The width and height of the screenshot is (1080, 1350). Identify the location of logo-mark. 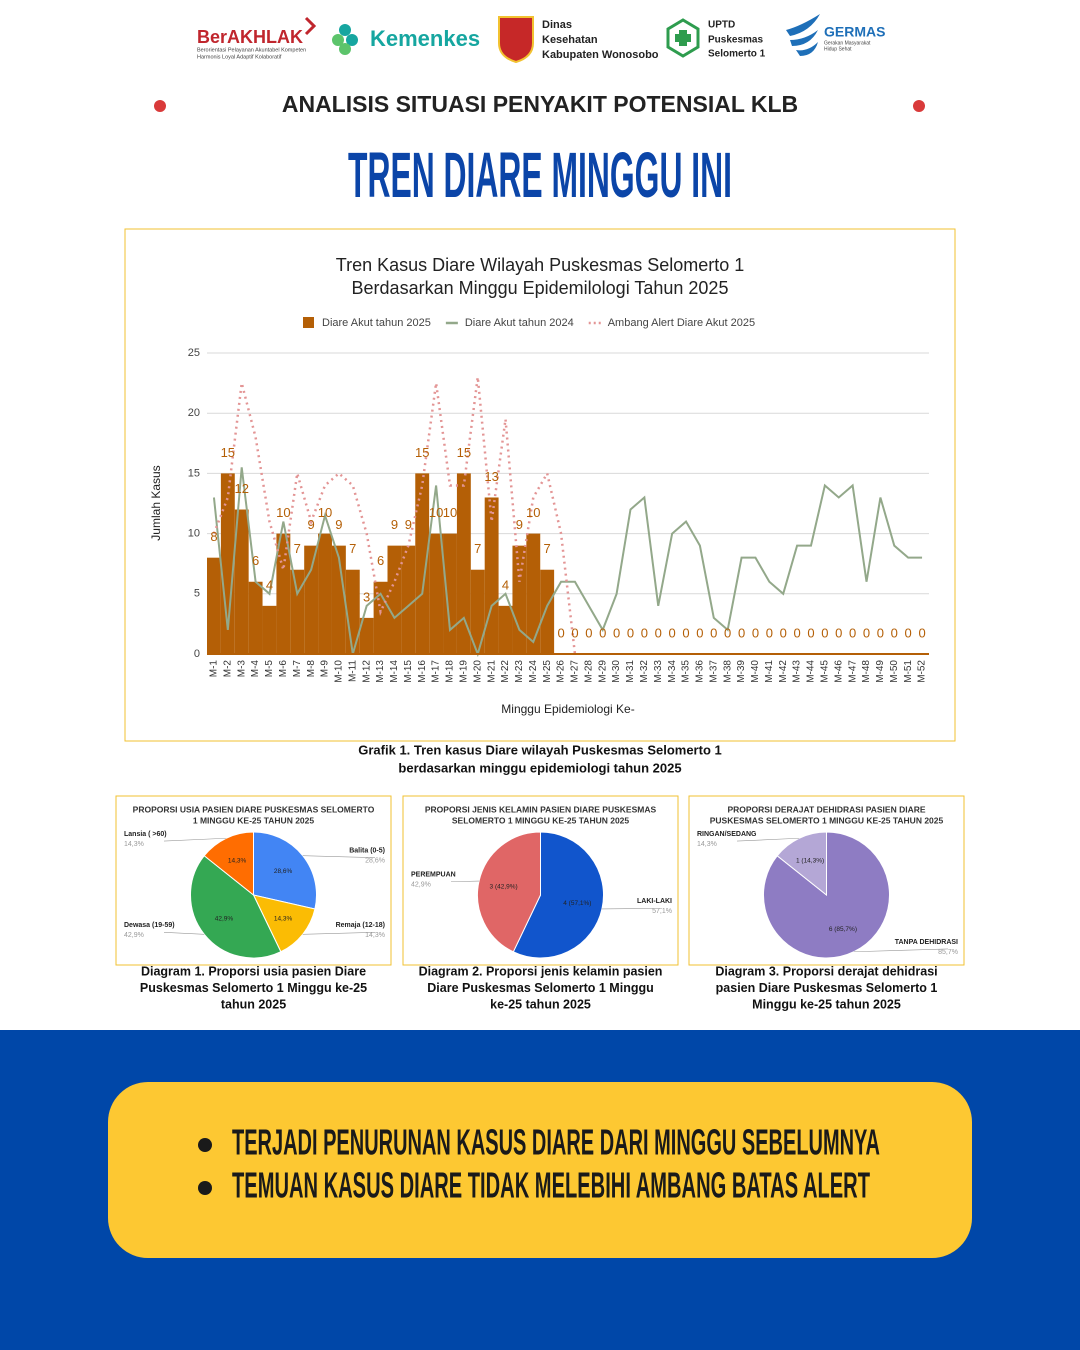
(310, 26).